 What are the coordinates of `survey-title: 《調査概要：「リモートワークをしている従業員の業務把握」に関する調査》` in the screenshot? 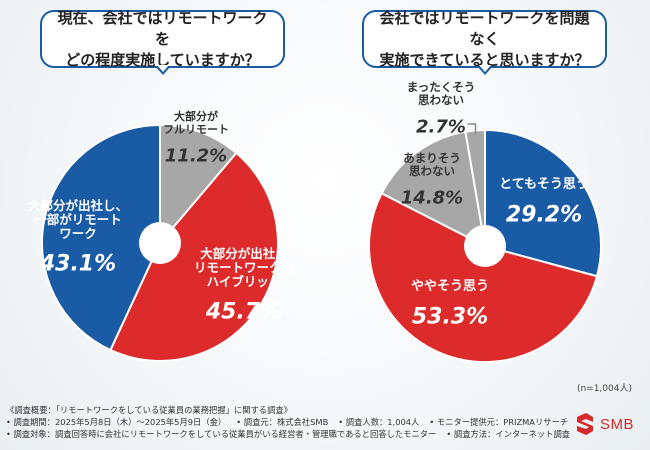 It's located at (149, 410).